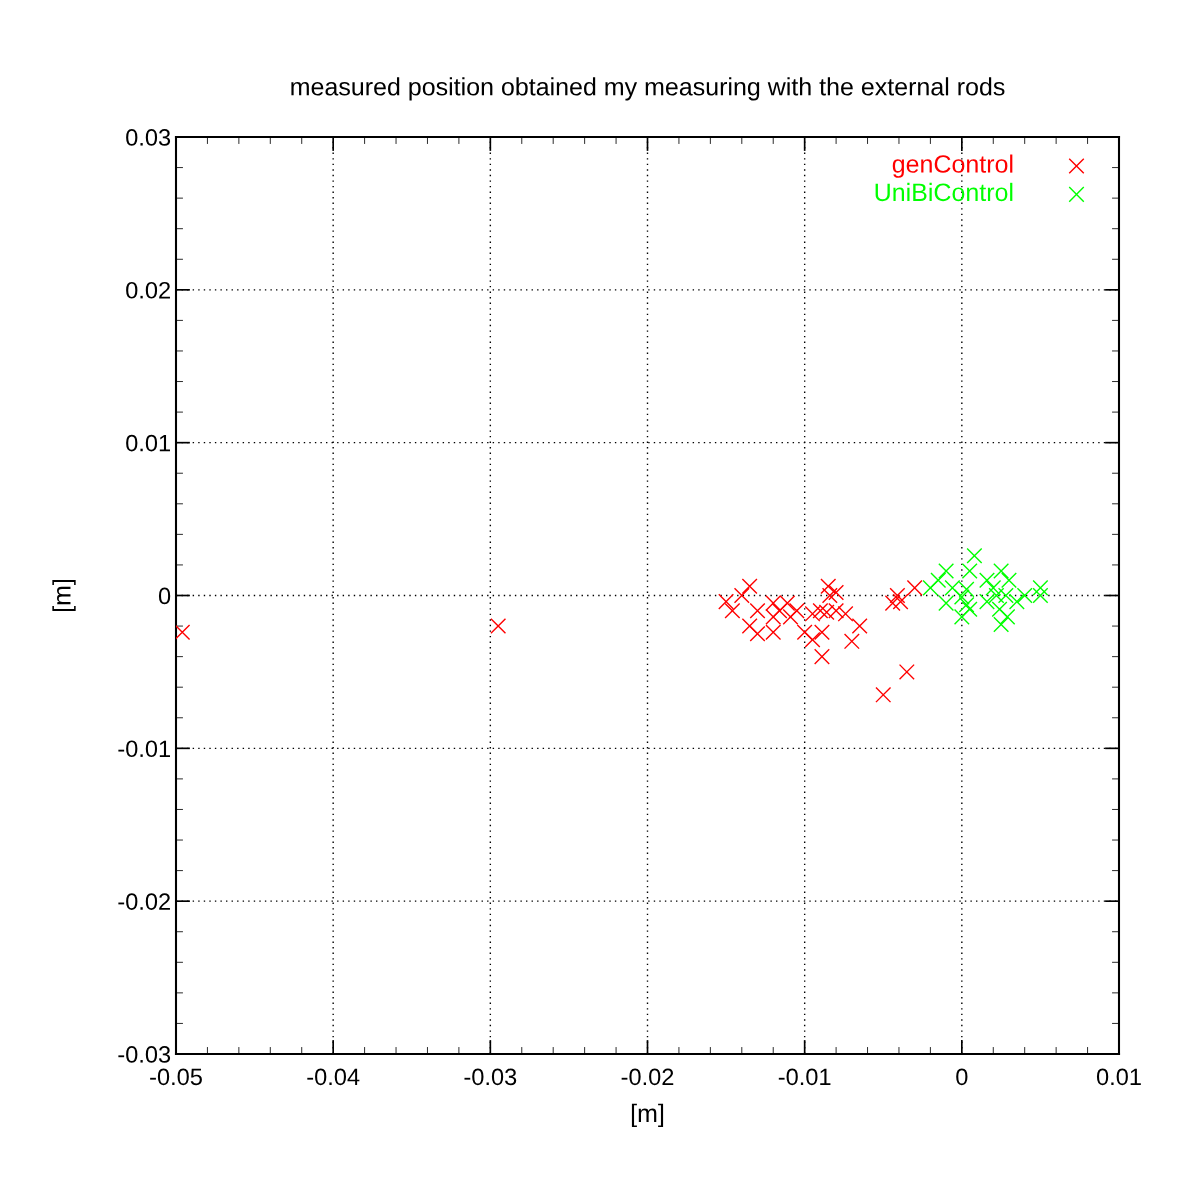 The width and height of the screenshot is (1200, 1177). I want to click on x-tick-label: -0.03, so click(490, 1077).